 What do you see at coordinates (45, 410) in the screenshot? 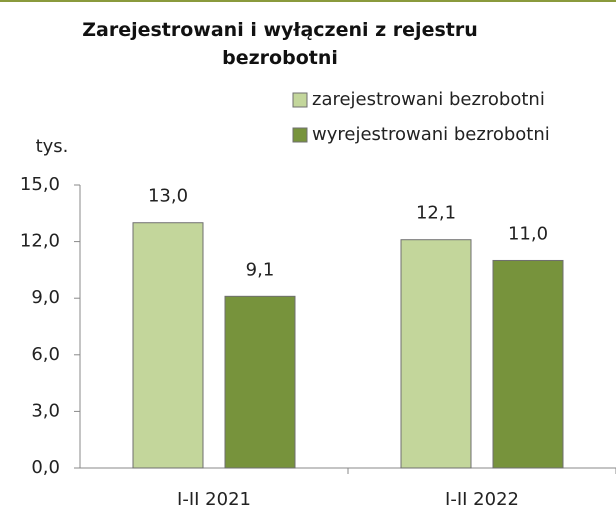
I see `y-tick-label: 3,0` at bounding box center [45, 410].